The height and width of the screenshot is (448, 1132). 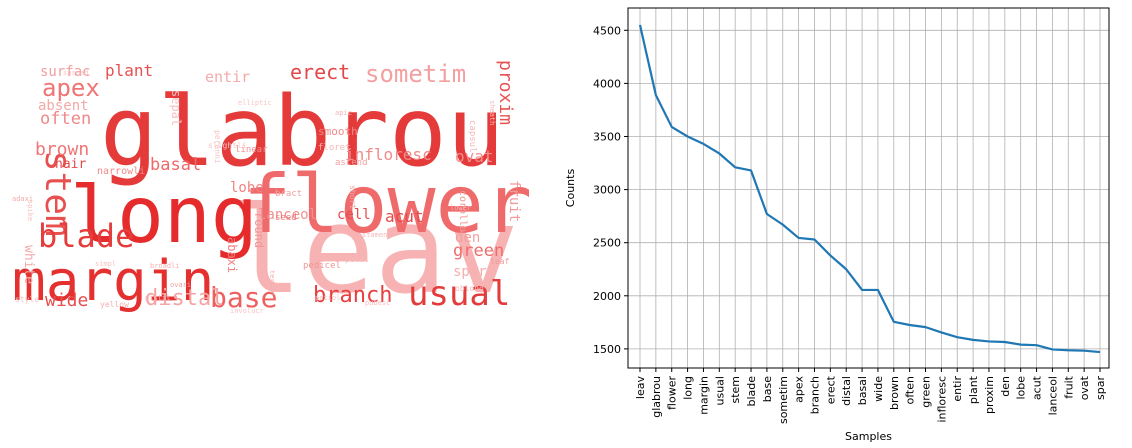 I want to click on cloud-word: petiol, so click(x=327, y=298).